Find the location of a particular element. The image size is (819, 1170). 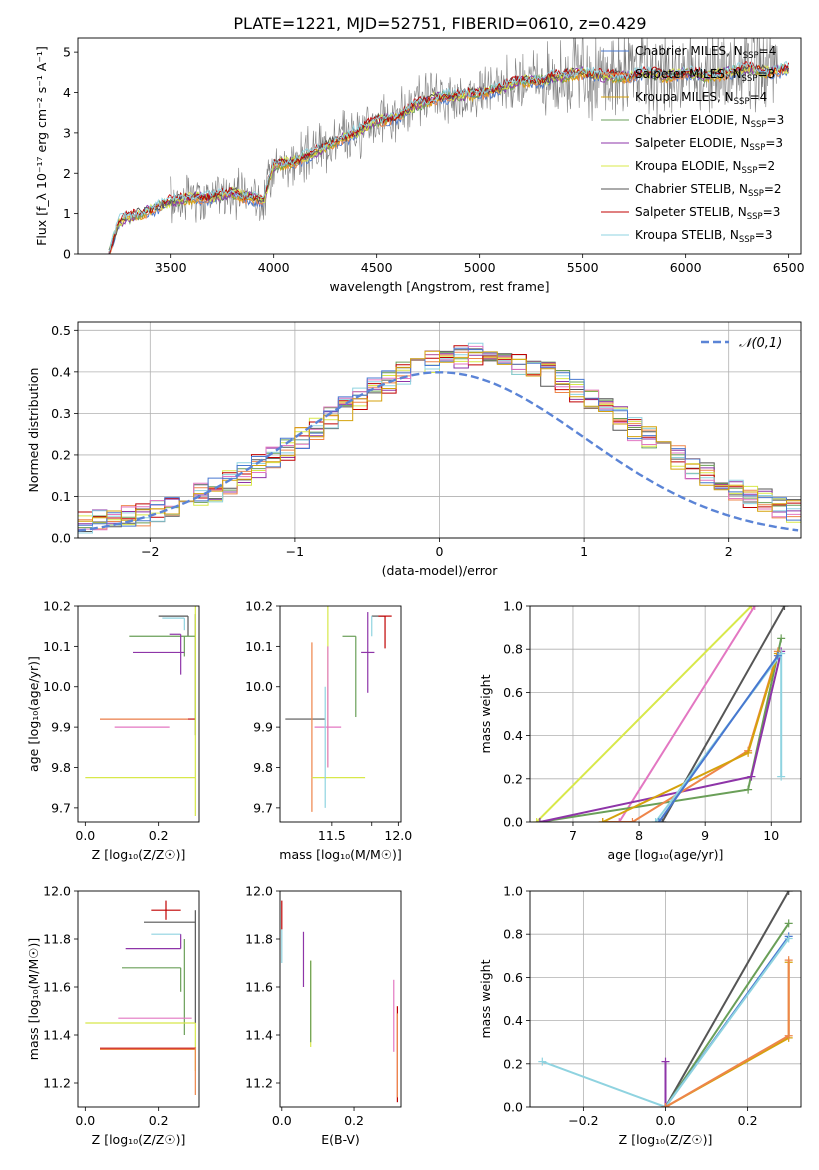

x-axis-label: mass [log₁₀(M/M☉)] is located at coordinates (340, 854).